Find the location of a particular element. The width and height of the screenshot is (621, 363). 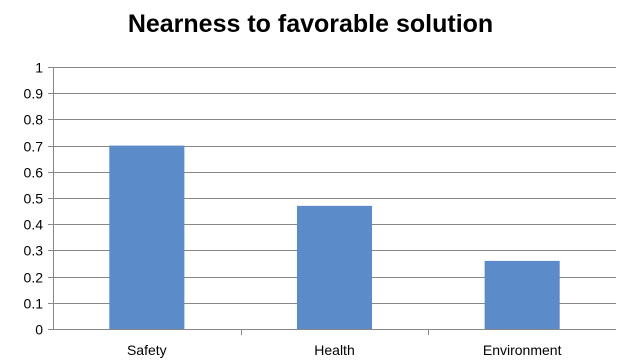

y-tick-label: 0.2 is located at coordinates (34, 278).